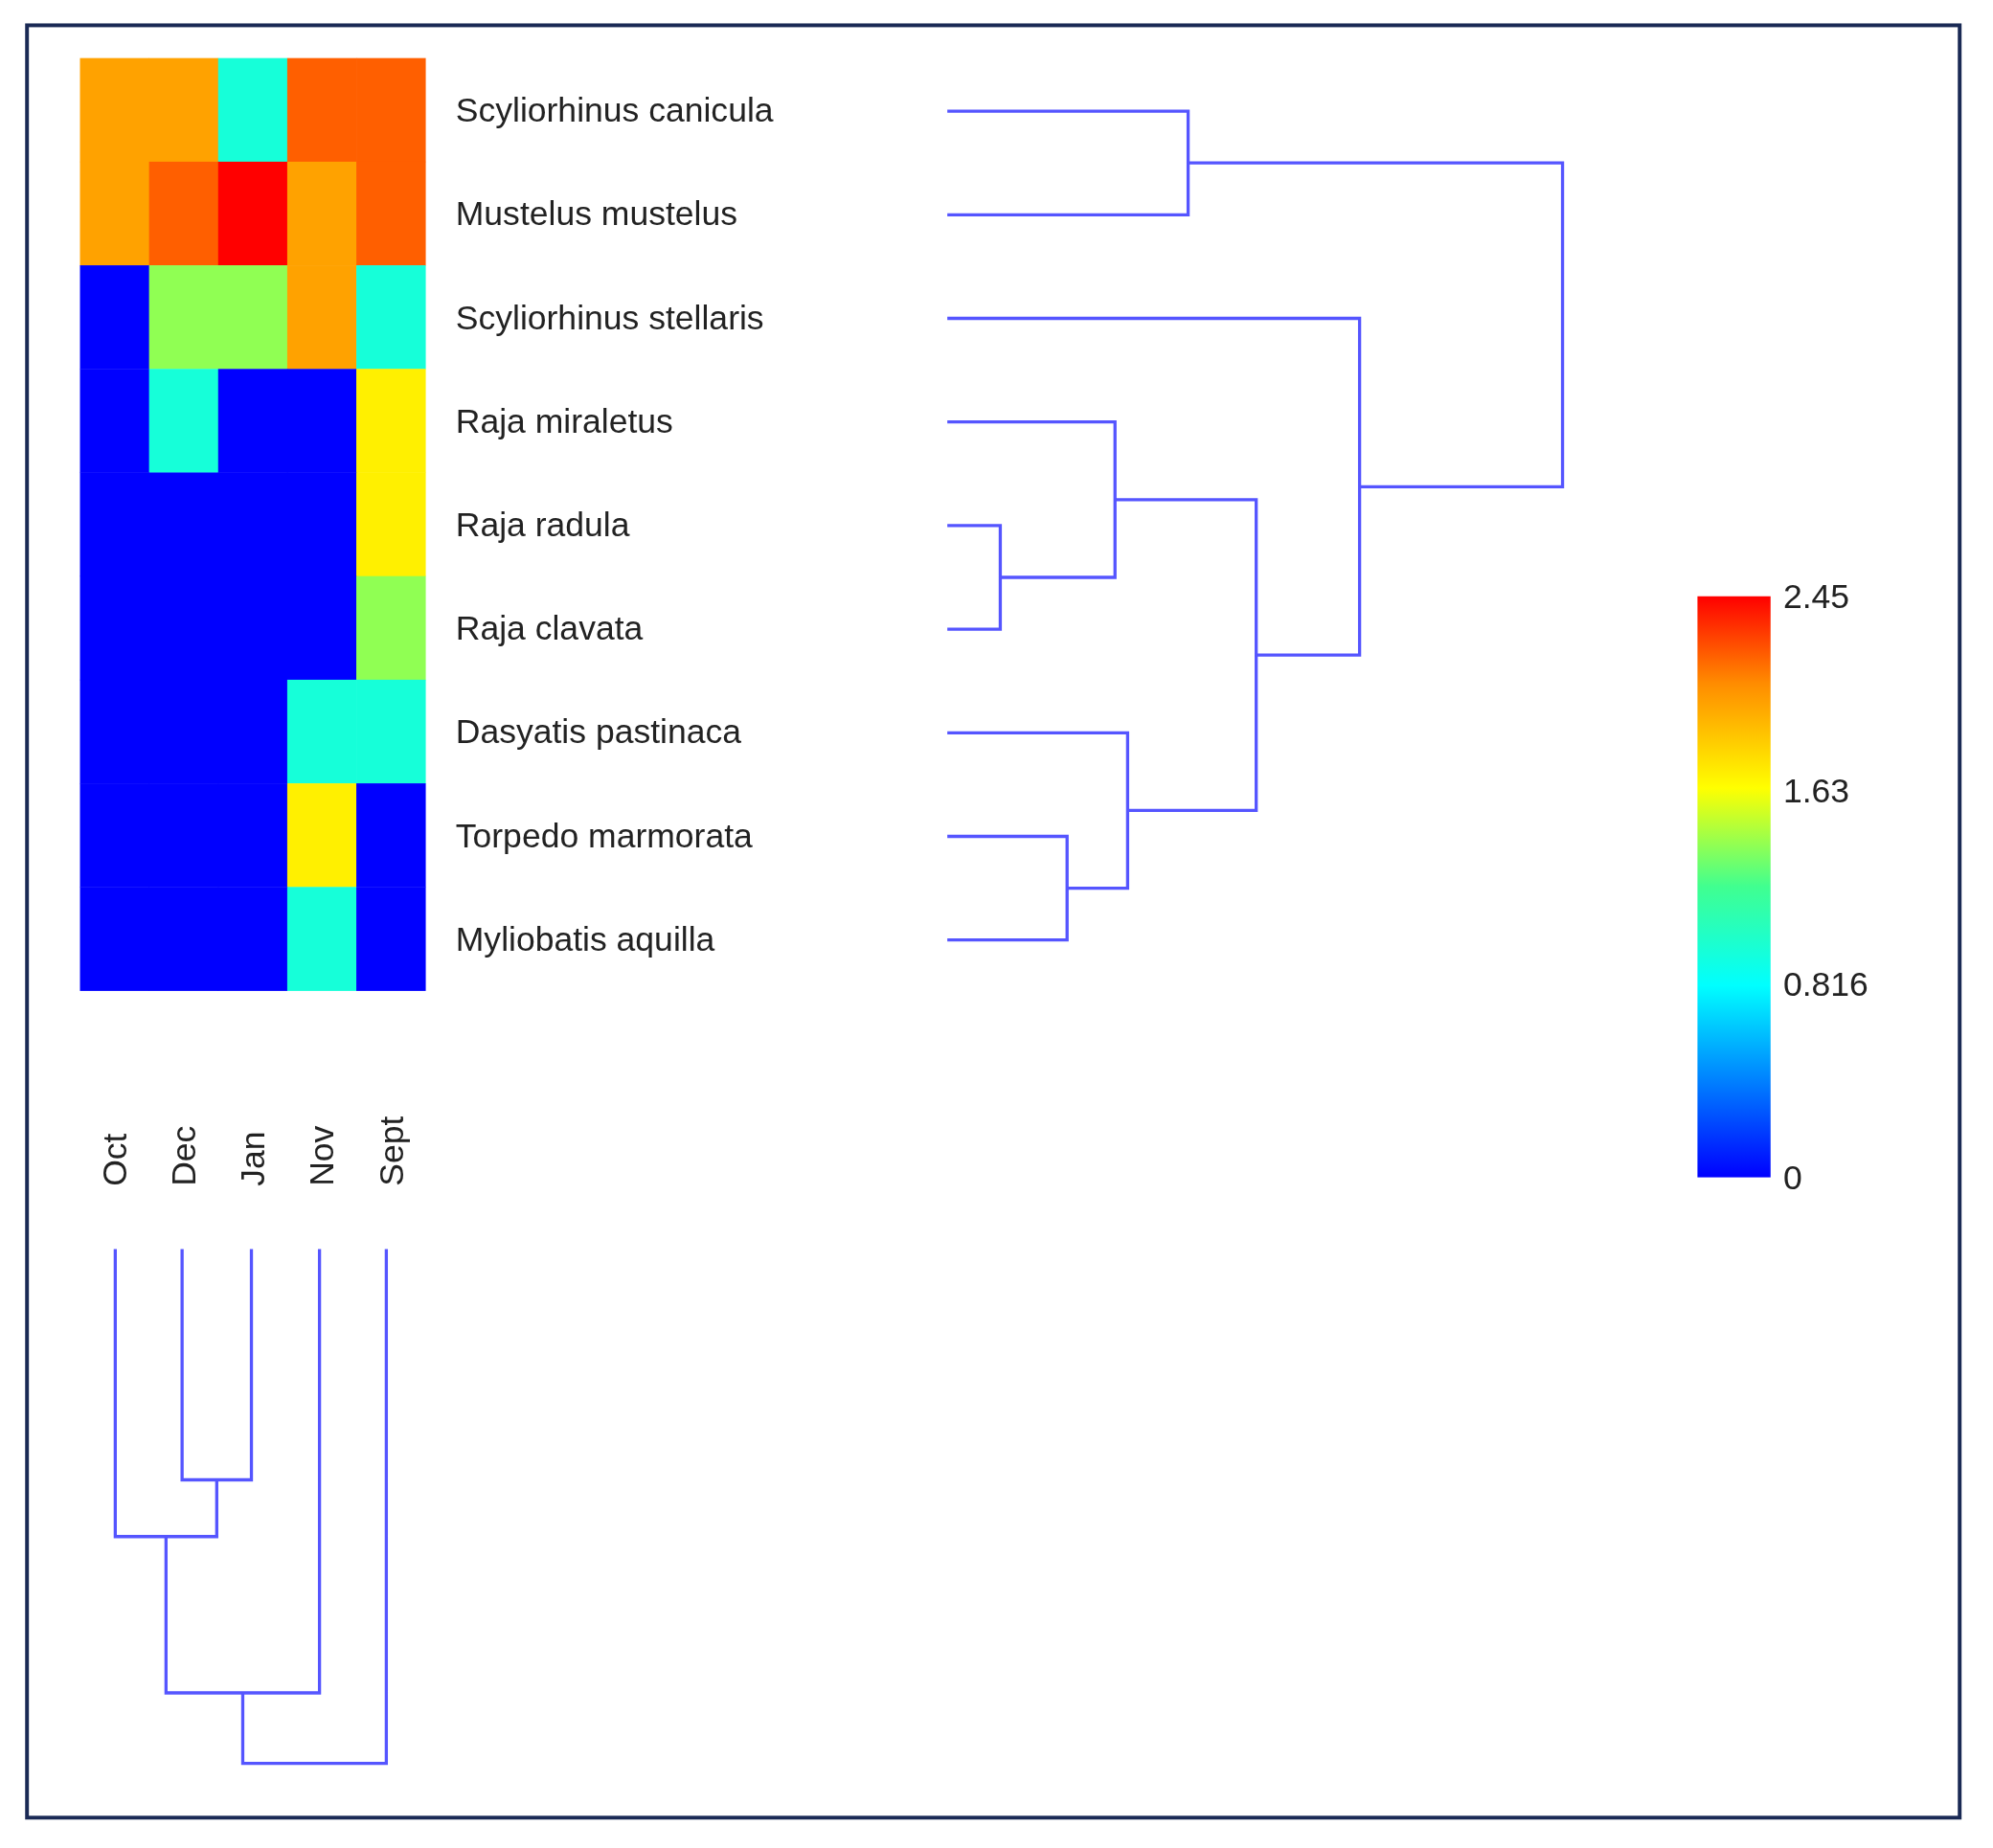 This screenshot has height=1848, width=1993. I want to click on color-bar-label: 1.63, so click(1816, 792).